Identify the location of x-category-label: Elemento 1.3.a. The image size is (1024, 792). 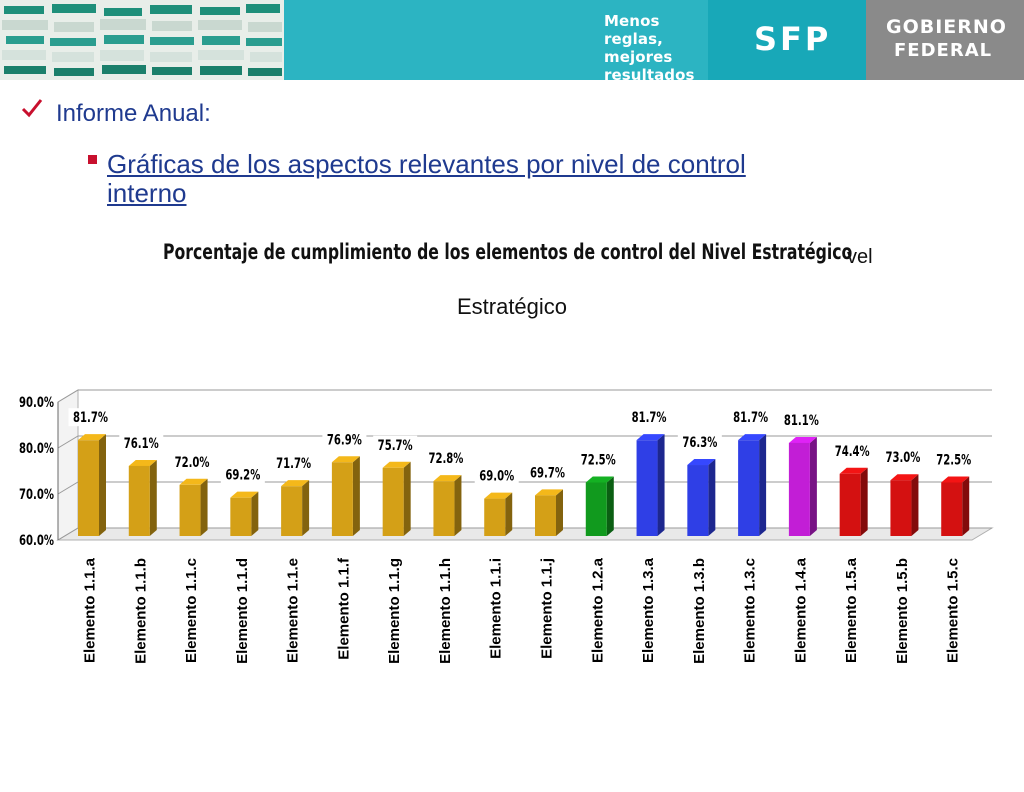
(648, 610).